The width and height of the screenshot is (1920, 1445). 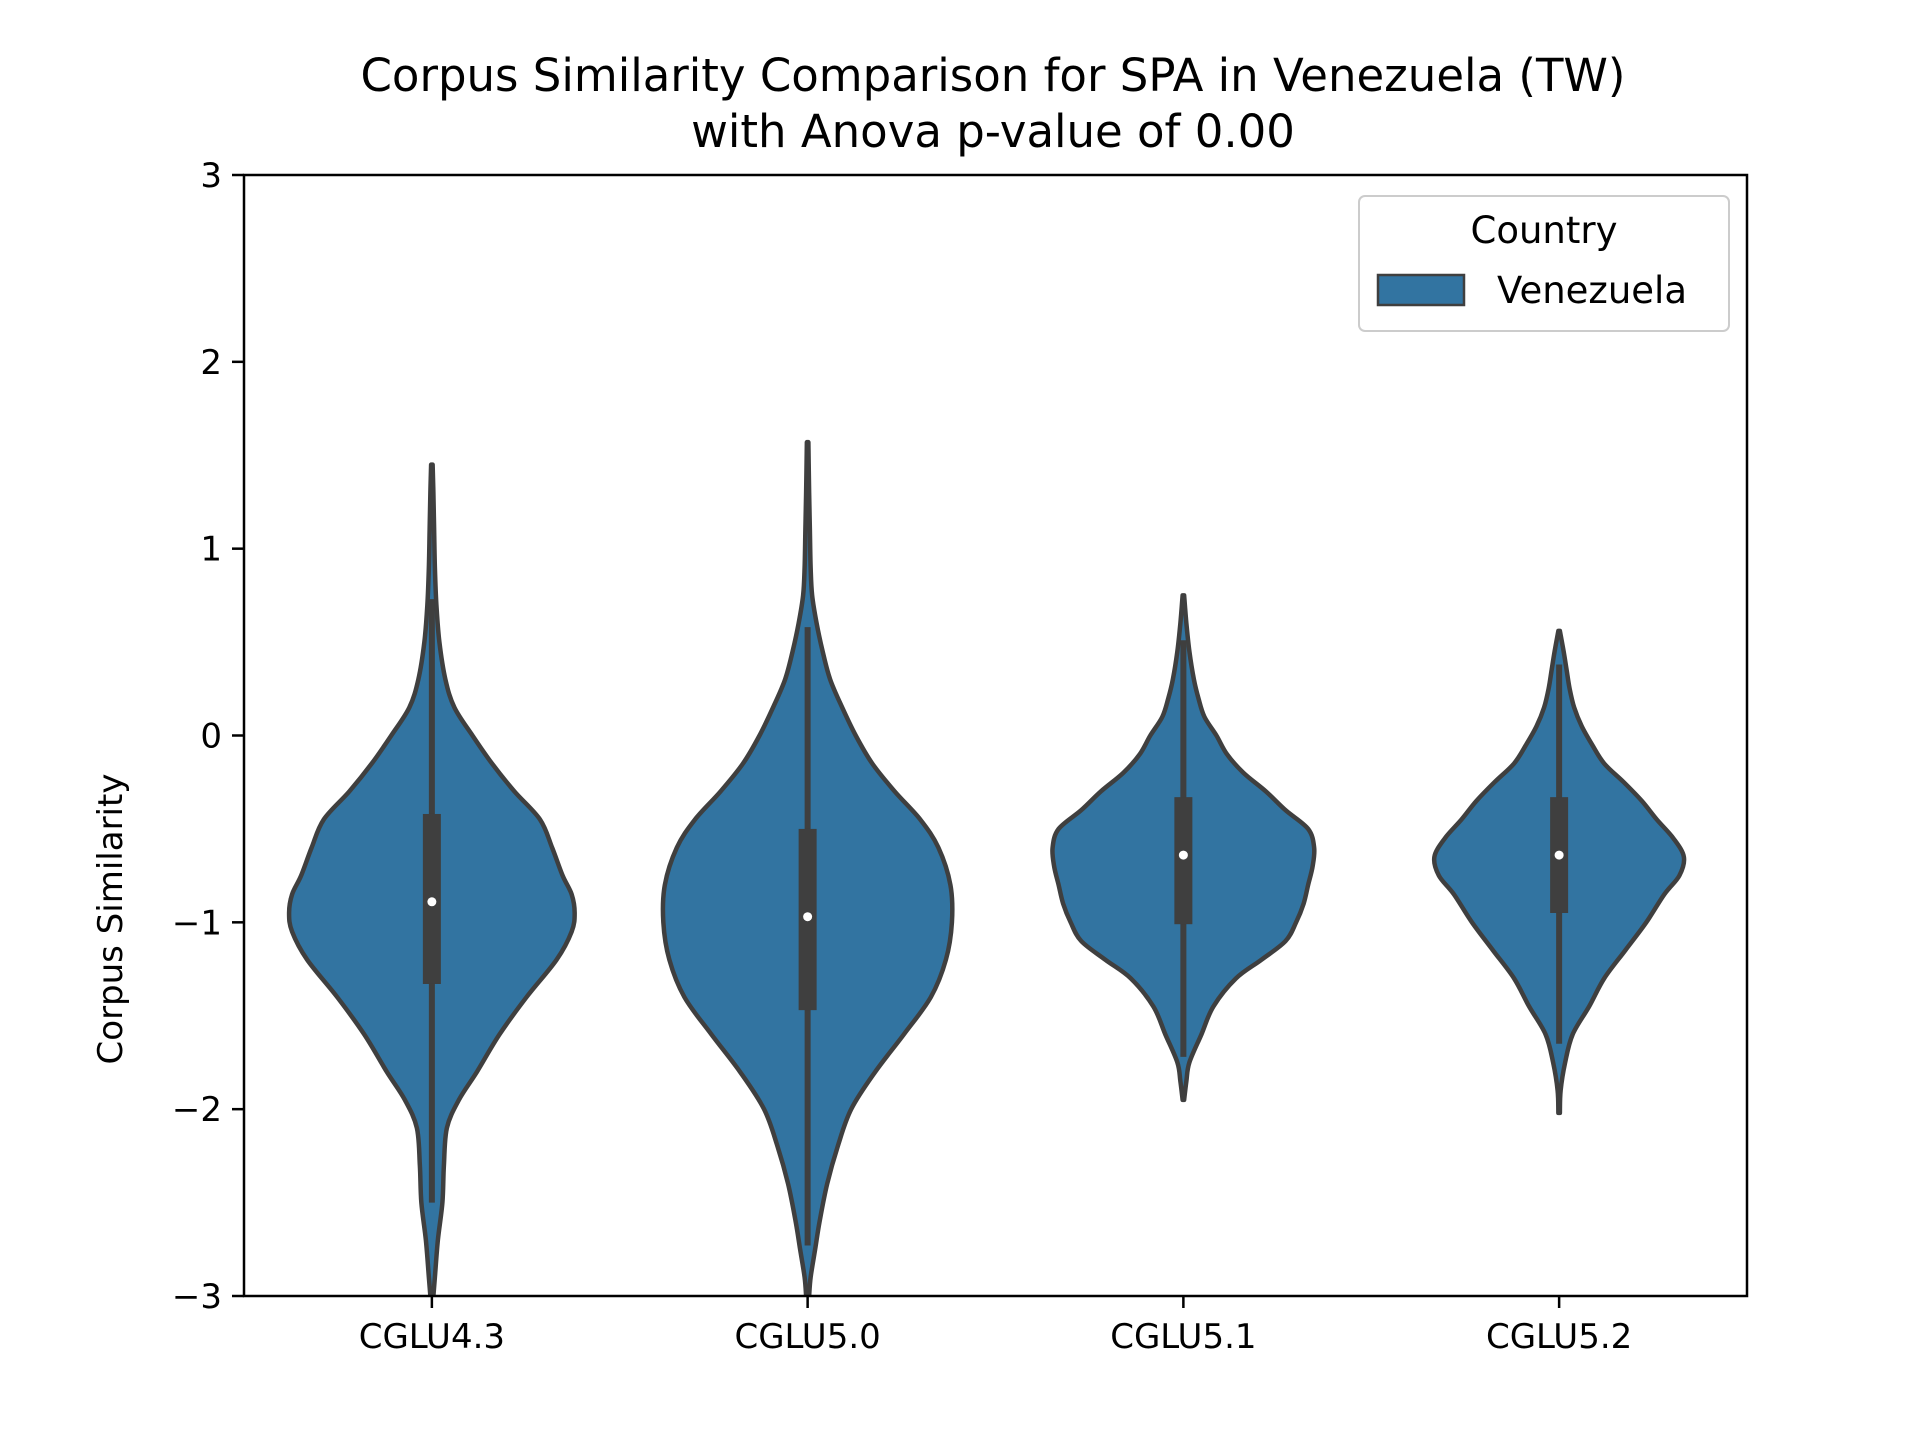 I want to click on legend: Country Venezuela, so click(x=1544, y=263).